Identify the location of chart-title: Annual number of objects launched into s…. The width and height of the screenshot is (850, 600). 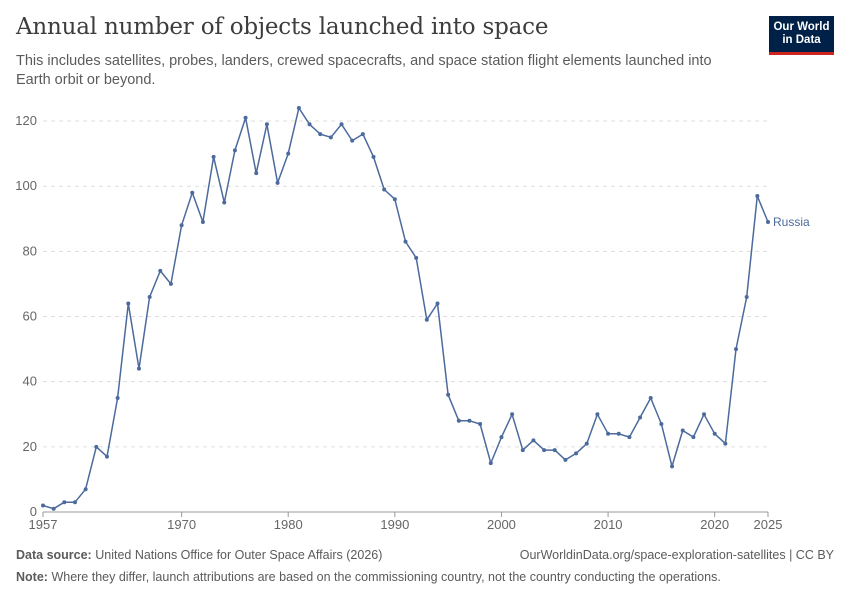
(282, 27).